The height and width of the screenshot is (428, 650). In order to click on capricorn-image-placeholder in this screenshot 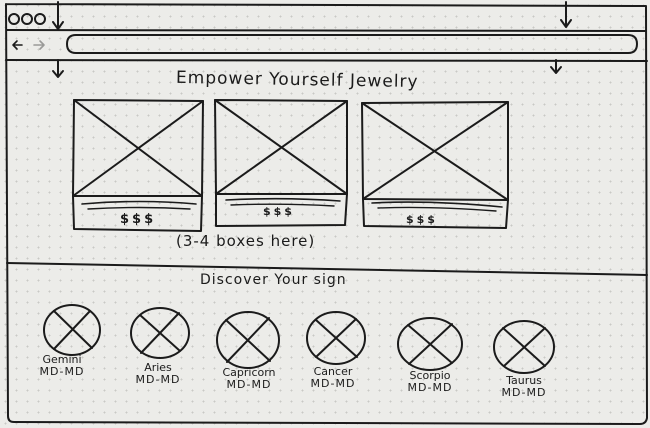, I will do `click(248, 340)`.